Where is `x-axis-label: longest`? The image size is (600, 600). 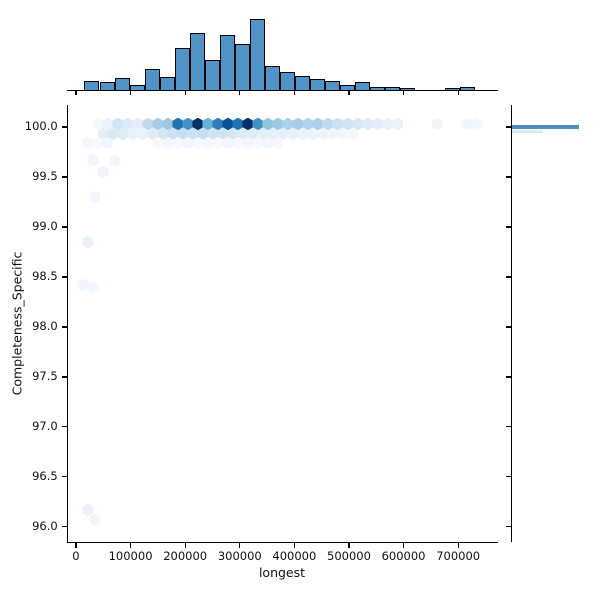
x-axis-label: longest is located at coordinates (282, 572).